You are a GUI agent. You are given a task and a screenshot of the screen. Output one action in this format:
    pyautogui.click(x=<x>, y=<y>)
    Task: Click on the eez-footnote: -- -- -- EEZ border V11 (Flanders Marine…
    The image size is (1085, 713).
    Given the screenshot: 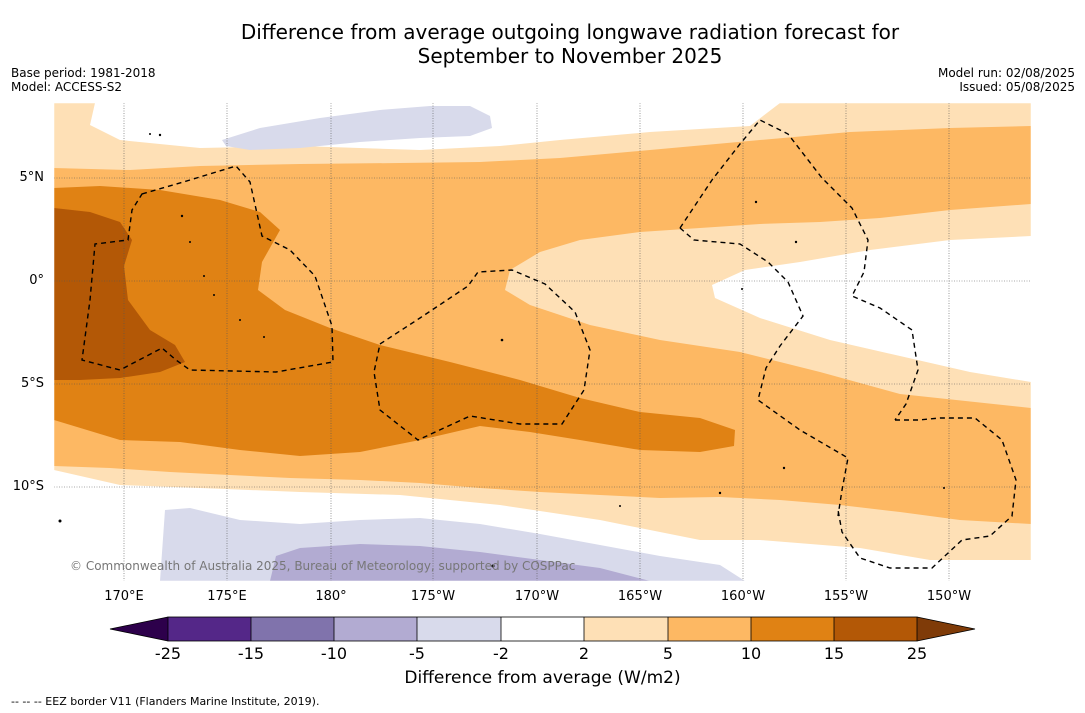 What is the action you would take?
    pyautogui.click(x=165, y=701)
    